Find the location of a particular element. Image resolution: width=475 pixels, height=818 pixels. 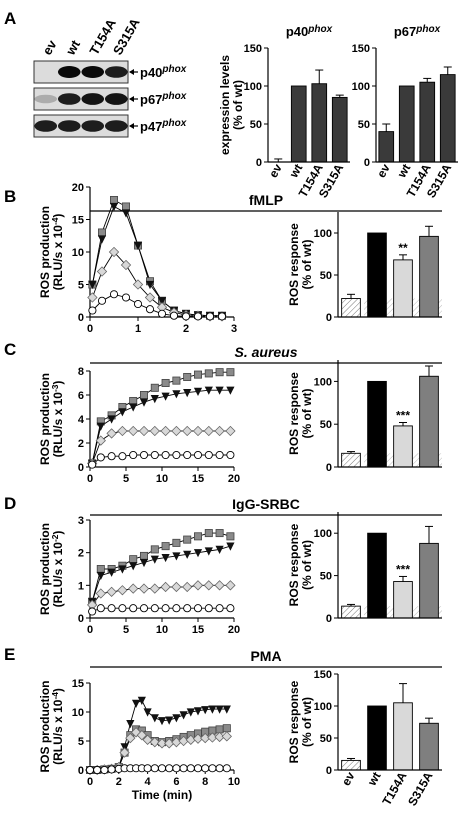

y-axis-label: ROS production(RLU/s x 10-2) is located at coordinates (51, 569).